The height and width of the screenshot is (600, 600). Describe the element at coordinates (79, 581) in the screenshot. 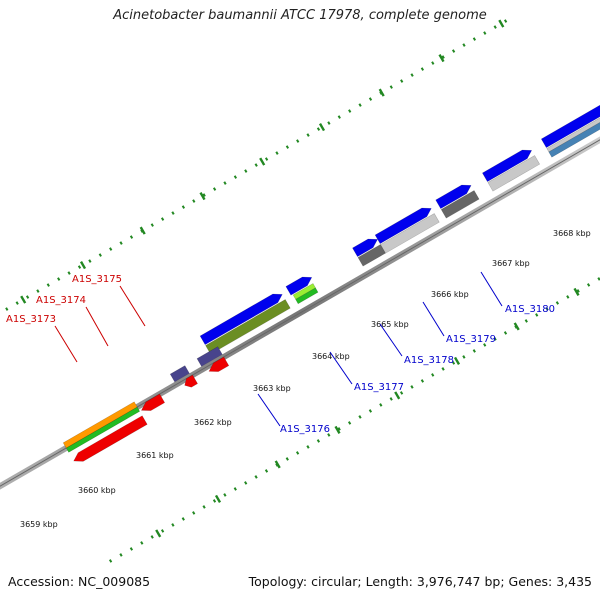

I see `accession-label: Accession: NC_009085` at that location.